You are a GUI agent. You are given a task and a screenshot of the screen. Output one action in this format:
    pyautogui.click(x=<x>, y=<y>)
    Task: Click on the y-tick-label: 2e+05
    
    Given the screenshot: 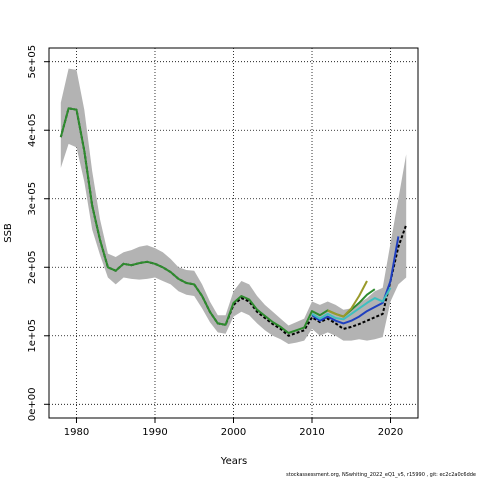 What is the action you would take?
    pyautogui.click(x=32, y=267)
    